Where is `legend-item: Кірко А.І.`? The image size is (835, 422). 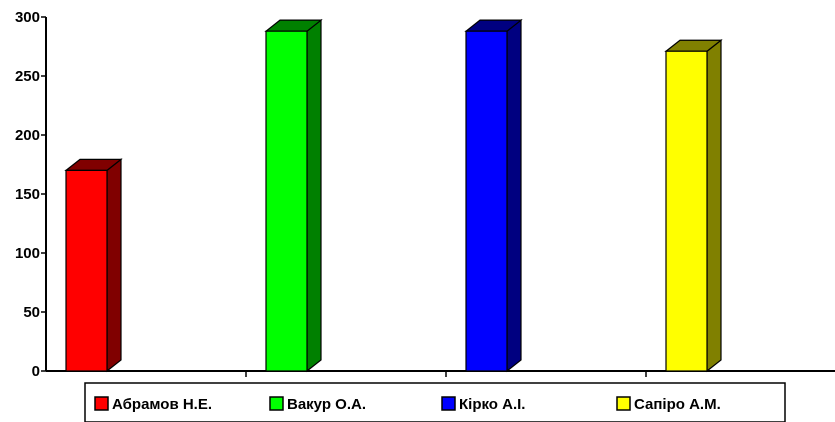
legend-item: Кірко А.І. is located at coordinates (483, 404).